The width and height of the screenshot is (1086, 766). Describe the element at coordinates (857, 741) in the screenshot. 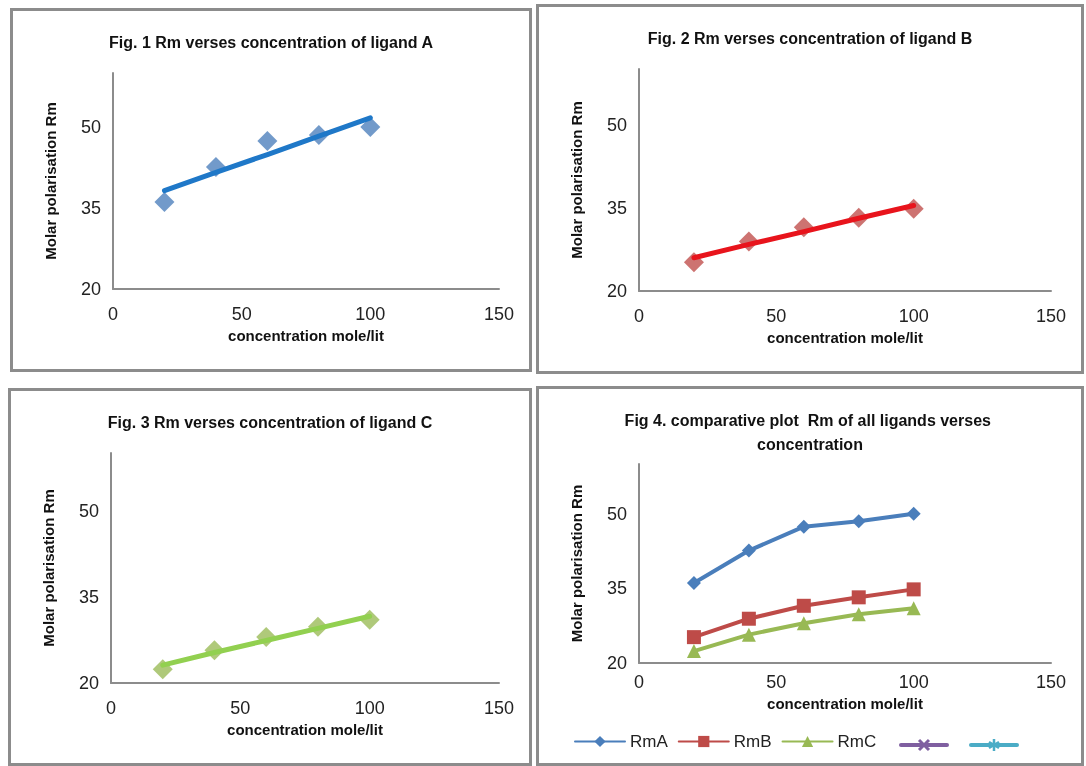

I see `legend-label: RmC` at that location.